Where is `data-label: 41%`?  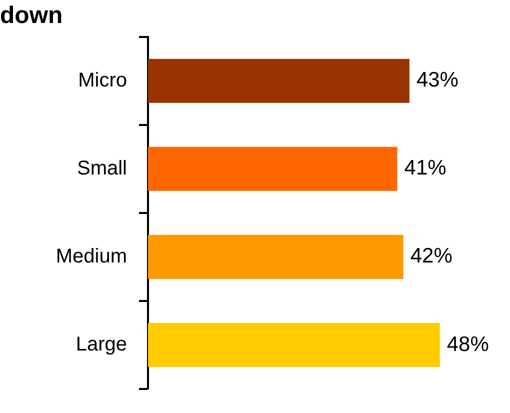
data-label: 41% is located at coordinates (425, 168).